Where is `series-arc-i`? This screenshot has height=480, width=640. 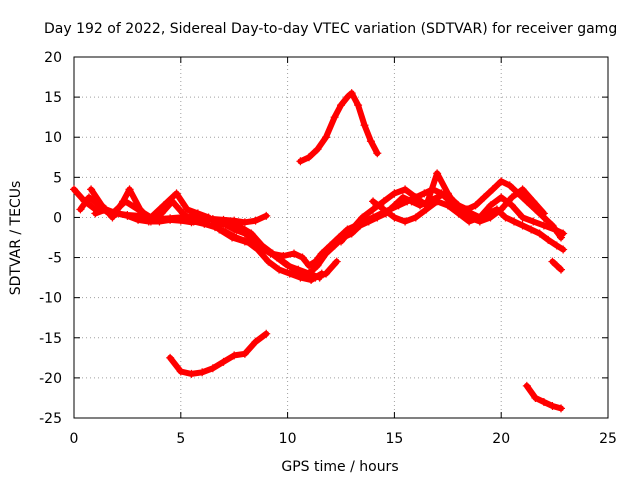
series-arc-i is located at coordinates (339, 127).